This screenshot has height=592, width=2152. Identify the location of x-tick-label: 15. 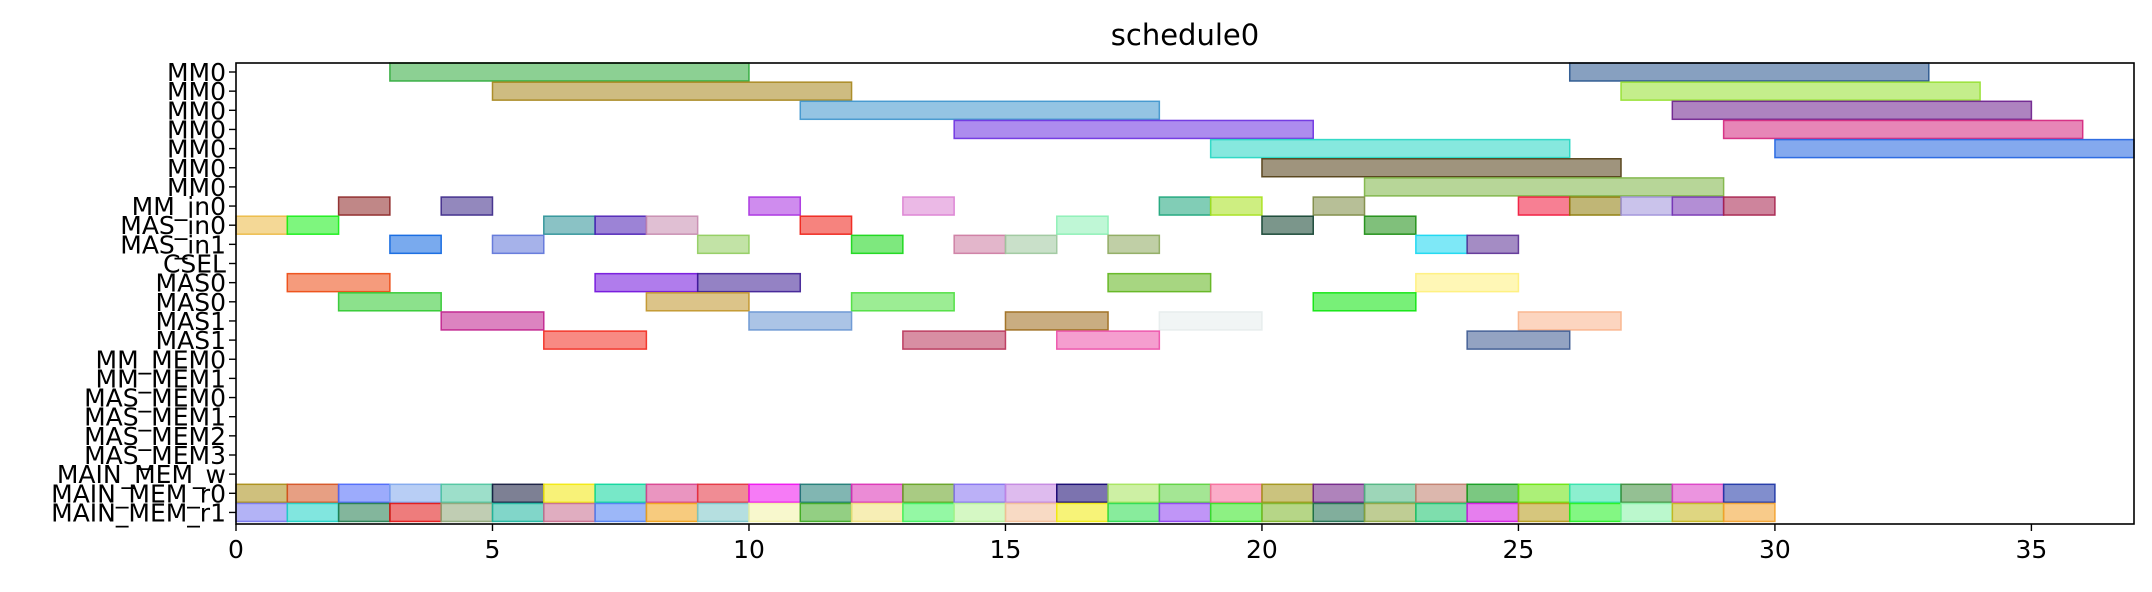
(1006, 549).